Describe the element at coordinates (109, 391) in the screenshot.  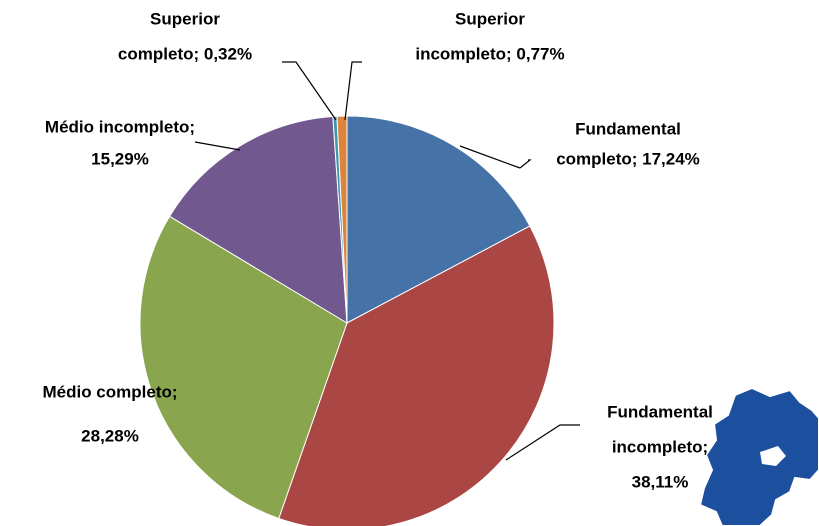
I see `data-label: Médio completo;` at that location.